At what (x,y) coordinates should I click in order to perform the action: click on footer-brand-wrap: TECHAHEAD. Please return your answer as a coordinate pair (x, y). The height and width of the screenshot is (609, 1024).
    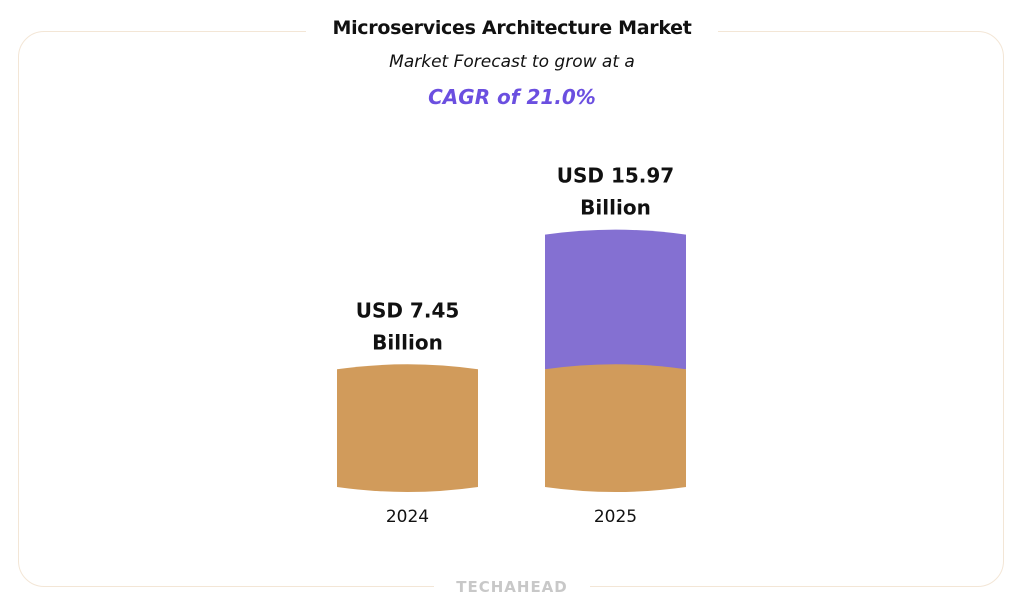
    Looking at the image, I should click on (512, 586).